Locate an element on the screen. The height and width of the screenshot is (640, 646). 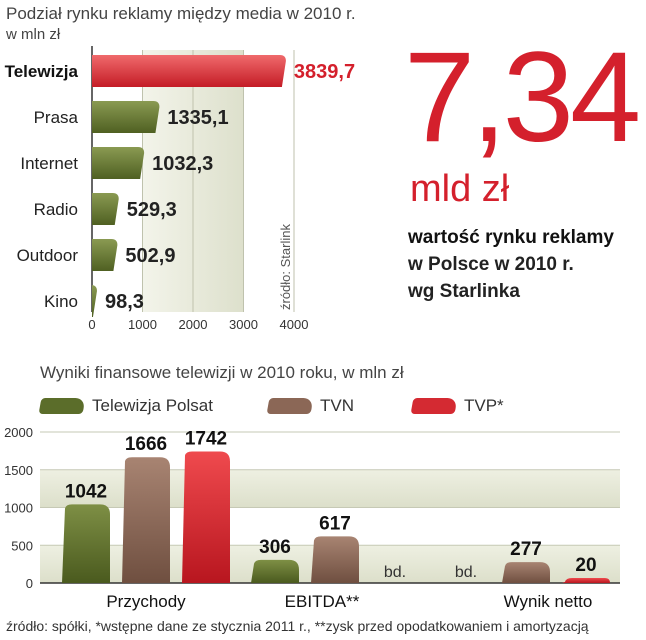
bottom-y-tick-label: 1500 is located at coordinates (18, 470).